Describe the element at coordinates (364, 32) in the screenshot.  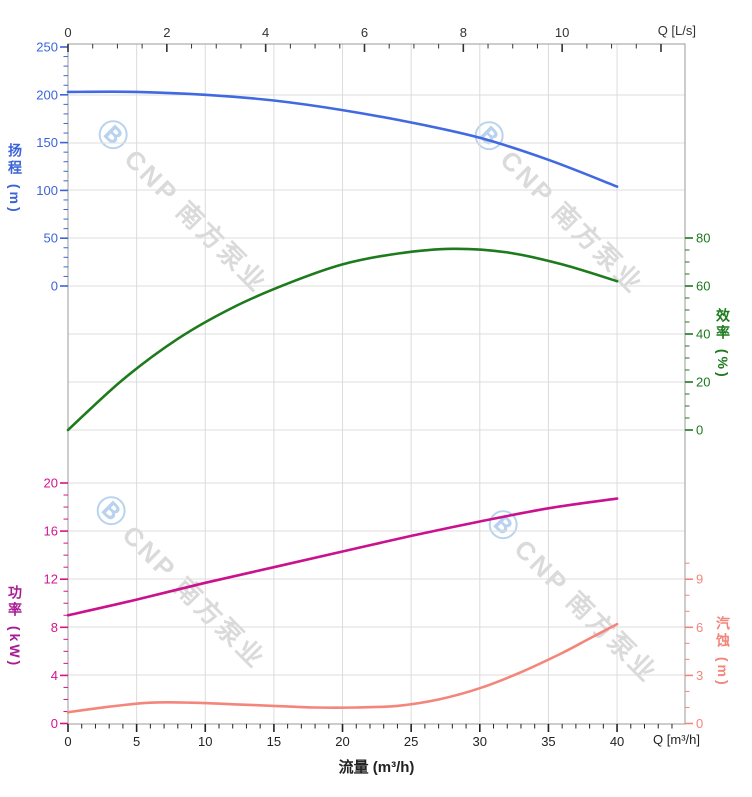
I see `x-top-tick-label: 6` at that location.